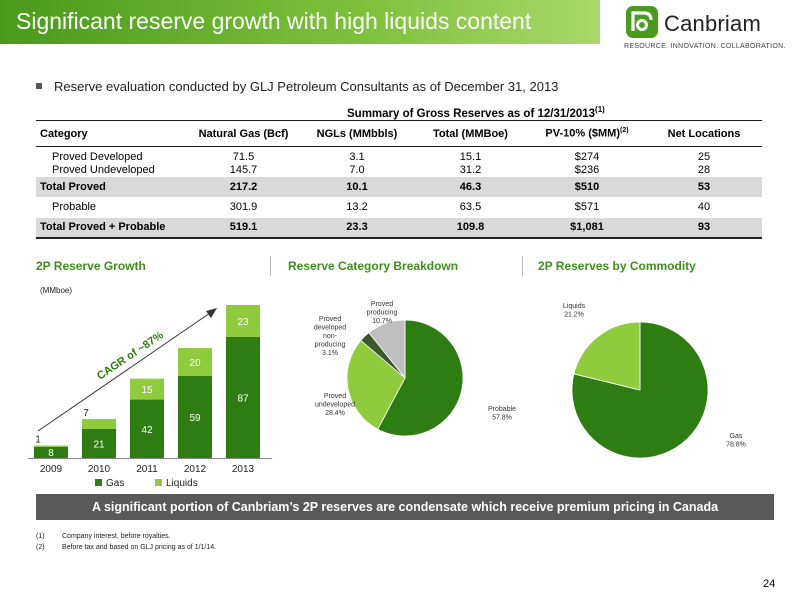 The image size is (800, 600). I want to click on table-row: Proved Developed 71.5 3.1 15.1 $274 25, so click(399, 157).